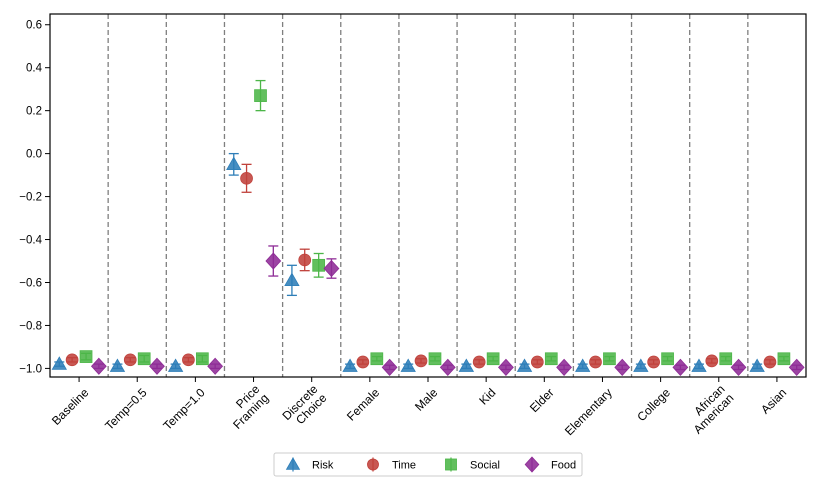  I want to click on y-tick-label: −1.0, so click(30, 369).